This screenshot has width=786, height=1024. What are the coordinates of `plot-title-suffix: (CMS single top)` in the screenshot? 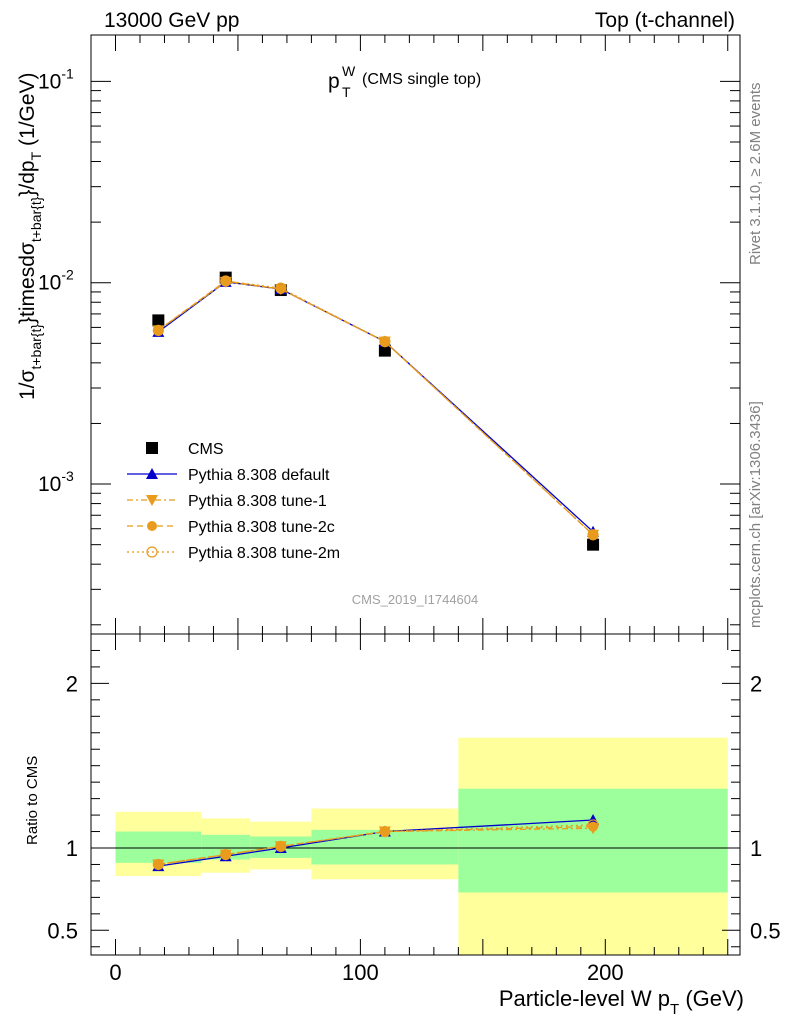 It's located at (421, 79).